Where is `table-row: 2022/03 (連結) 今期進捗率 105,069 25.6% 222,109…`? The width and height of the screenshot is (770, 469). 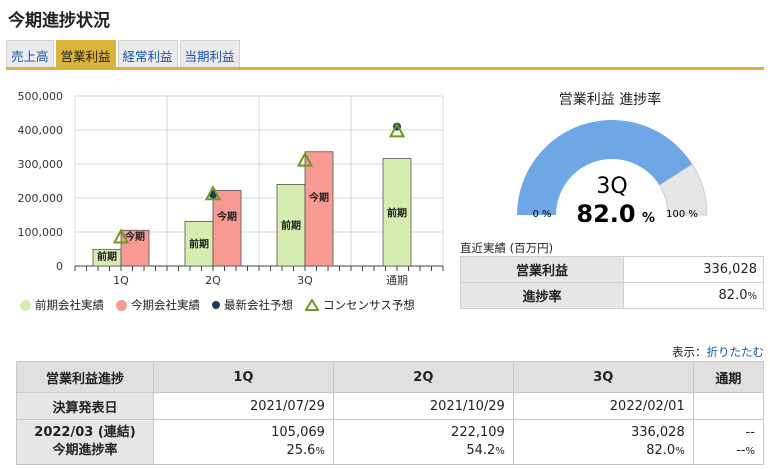
table-row: 2022/03 (連結) 今期進捗率 105,069 25.6% 222,109… is located at coordinates (390, 442).